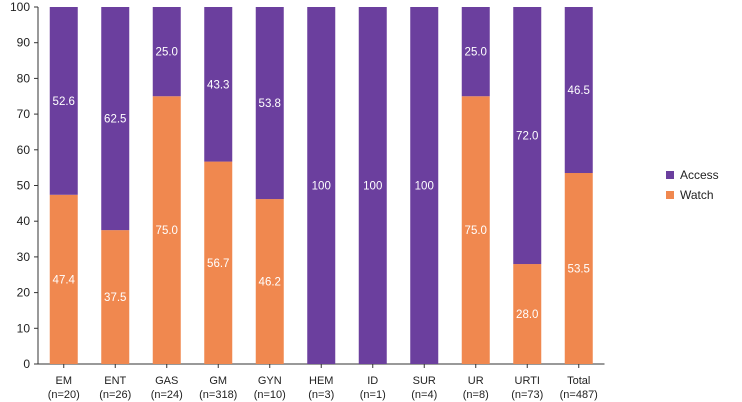 The image size is (742, 402). Describe the element at coordinates (476, 381) in the screenshot. I see `x-tick-label: UR` at that location.